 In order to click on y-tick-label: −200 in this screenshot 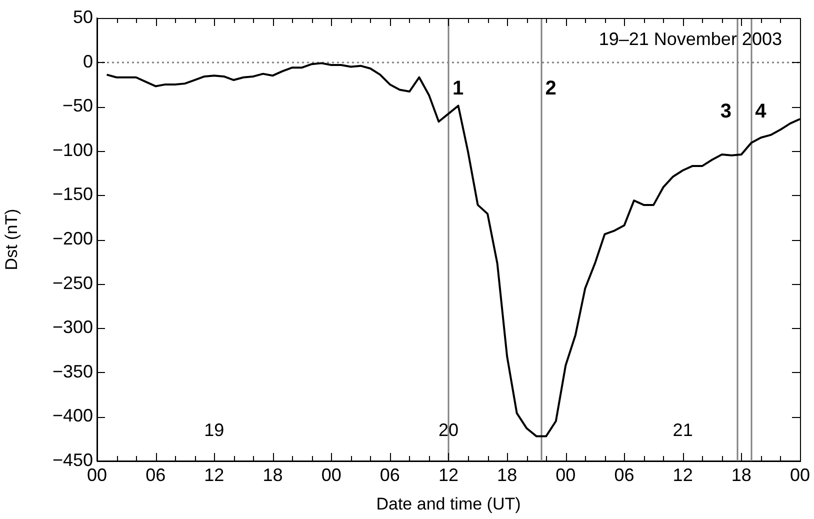, I will do `click(72, 238)`.